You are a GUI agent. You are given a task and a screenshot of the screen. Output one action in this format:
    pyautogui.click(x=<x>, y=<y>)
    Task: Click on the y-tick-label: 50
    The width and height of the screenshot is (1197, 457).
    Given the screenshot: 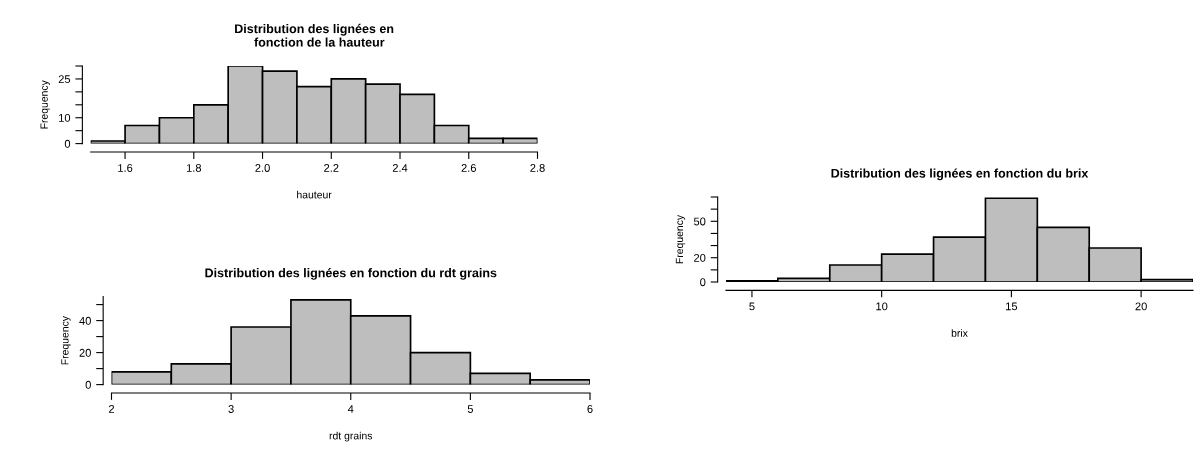 What is the action you would take?
    pyautogui.click(x=699, y=221)
    